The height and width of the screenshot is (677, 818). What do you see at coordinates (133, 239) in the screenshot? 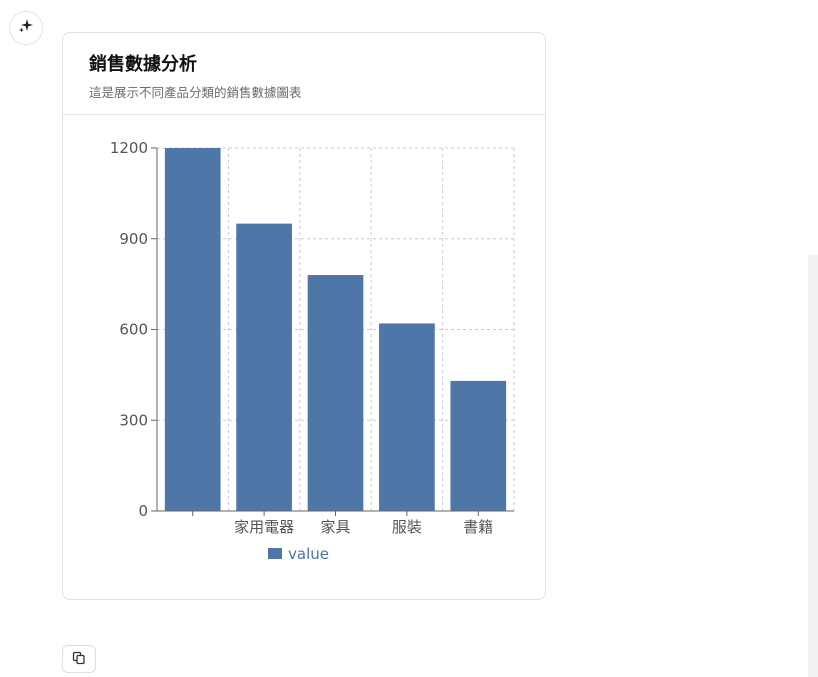
I see `y-tick-label: 900` at bounding box center [133, 239].